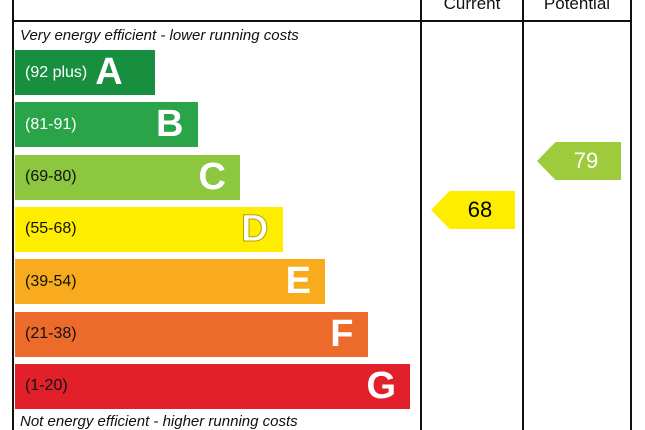 This screenshot has width=645, height=430. I want to click on band-range: (21-38), so click(51, 333).